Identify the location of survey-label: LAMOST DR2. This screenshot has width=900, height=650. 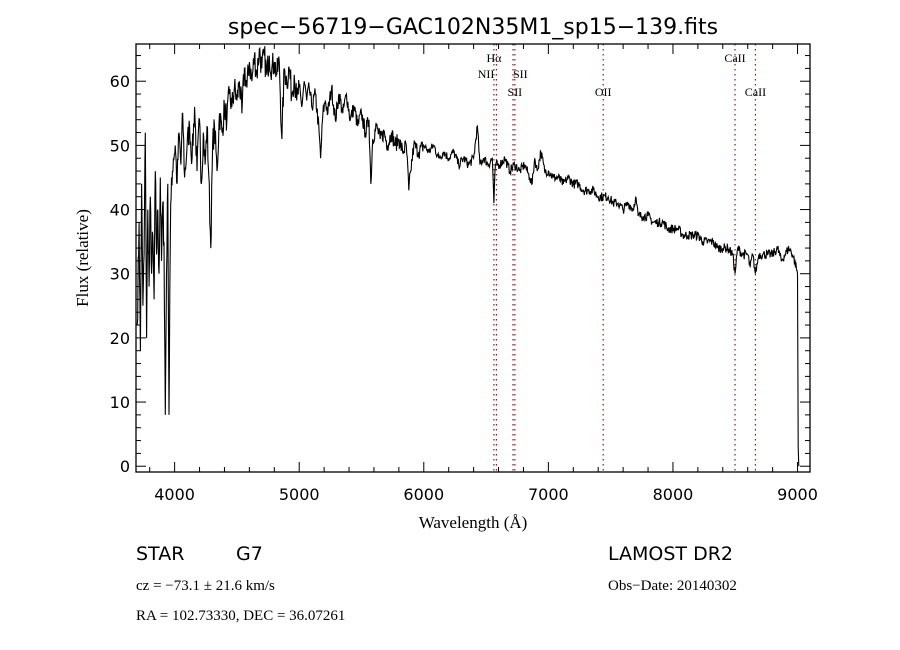
(670, 554).